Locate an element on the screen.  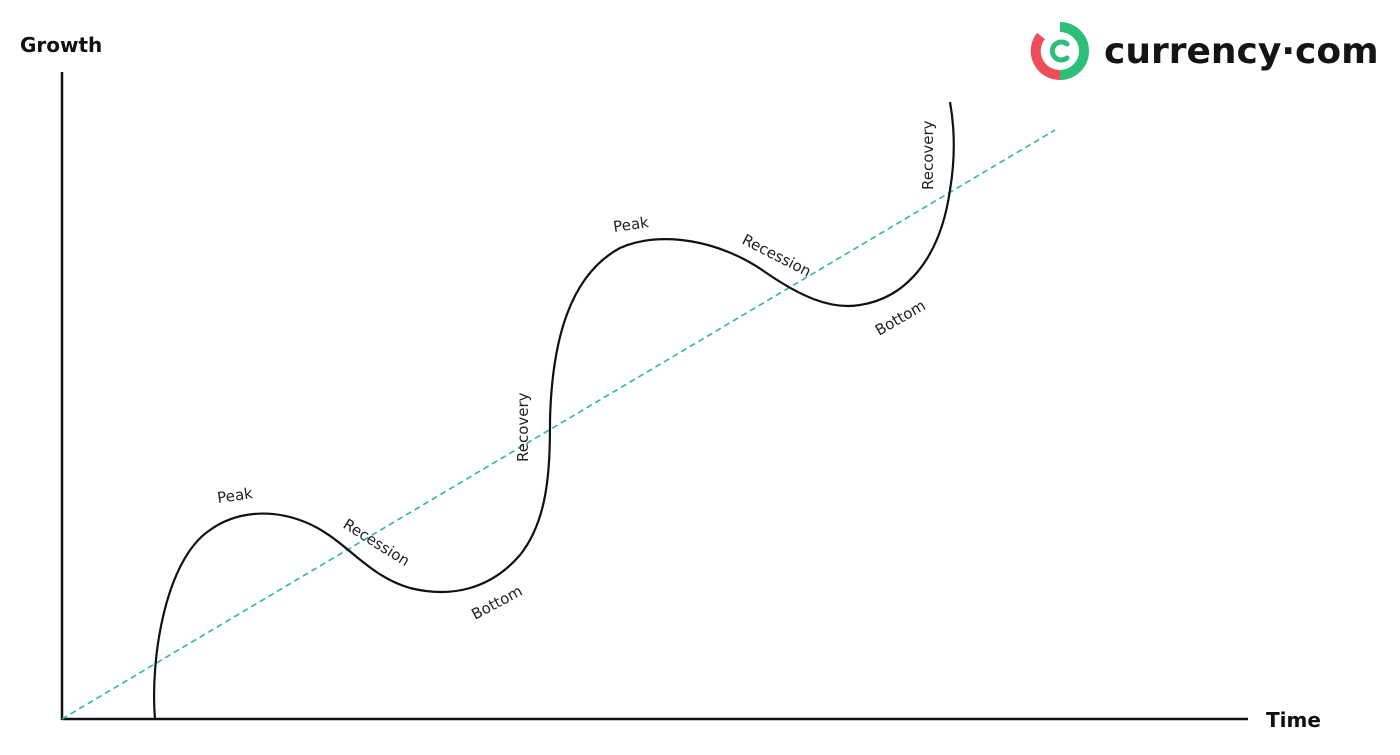
label-recovery-2: Recovery is located at coordinates (928, 155).